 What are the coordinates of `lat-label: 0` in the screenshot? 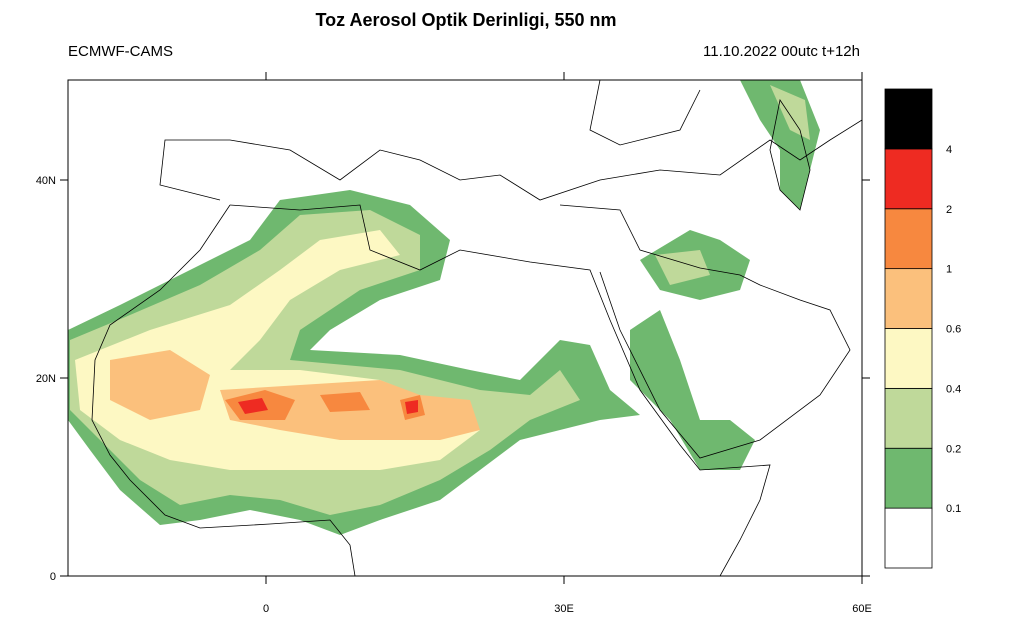 It's located at (53, 577).